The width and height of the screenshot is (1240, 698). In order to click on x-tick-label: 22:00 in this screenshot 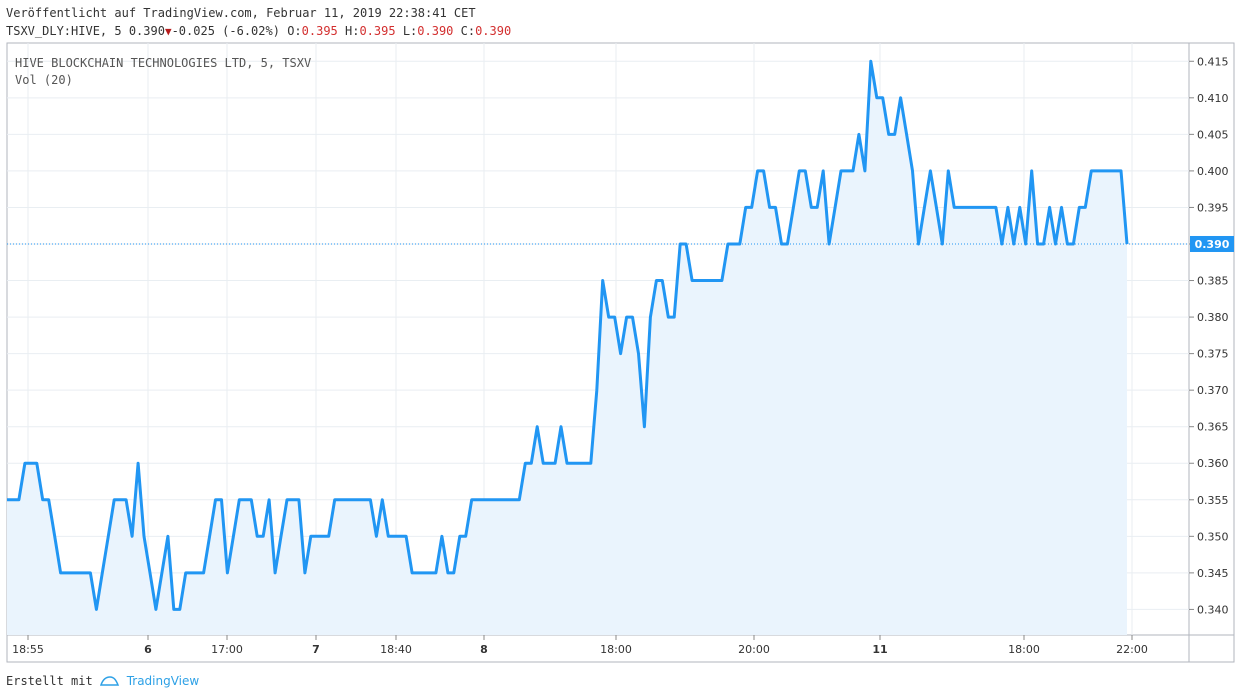, I will do `click(1132, 649)`.